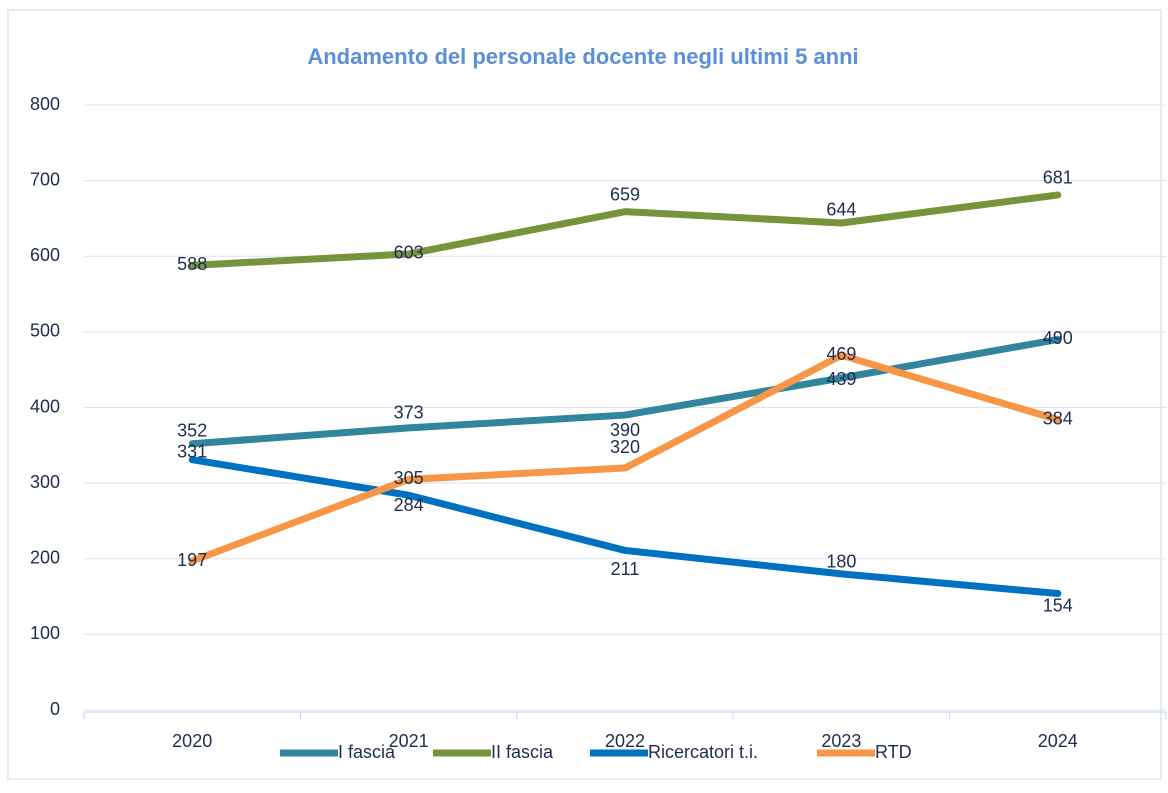 The image size is (1168, 793). I want to click on y-tick-label: 600, so click(45, 255).